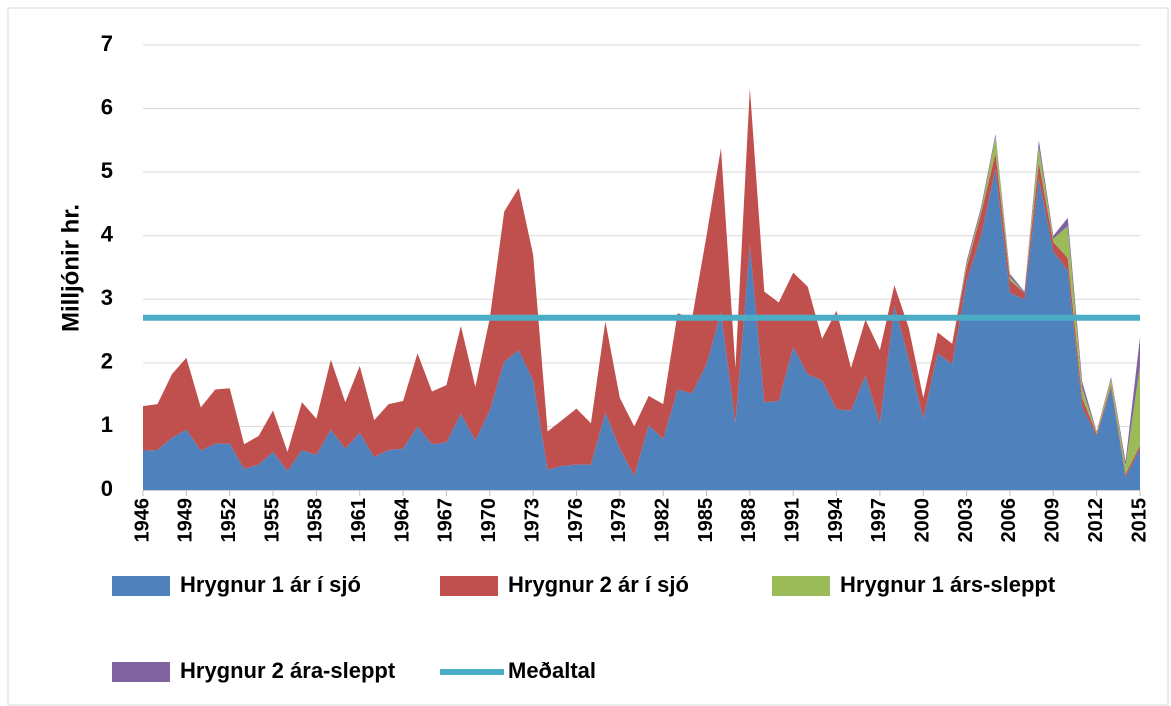  What do you see at coordinates (359, 520) in the screenshot?
I see `x-tick-label: 1961` at bounding box center [359, 520].